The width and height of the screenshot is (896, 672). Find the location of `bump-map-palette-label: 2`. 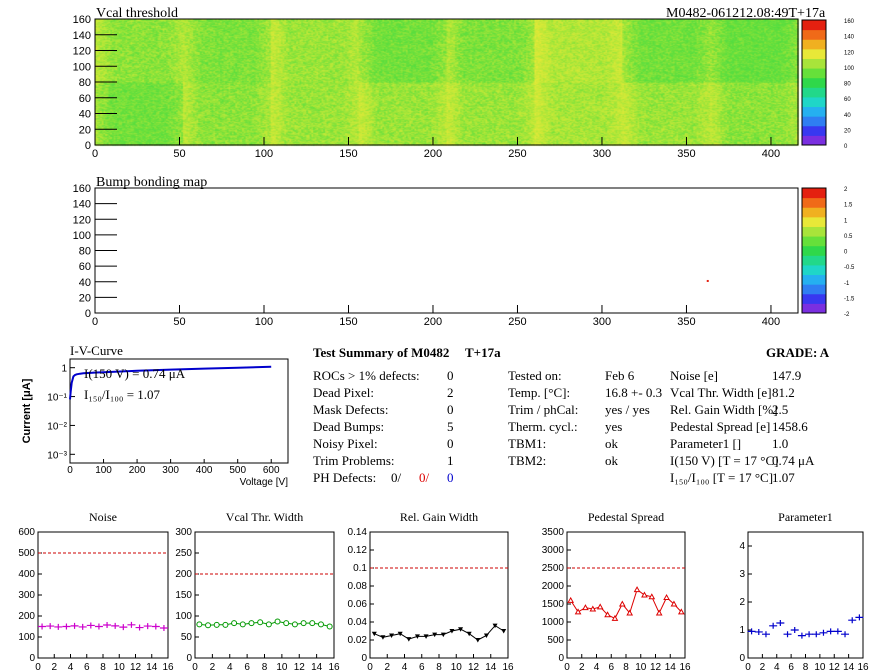

bump-map-palette-label: 2 is located at coordinates (846, 190).